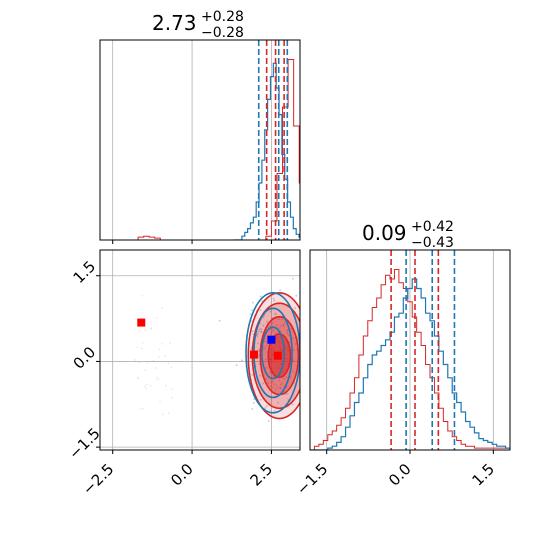  What do you see at coordinates (98, 479) in the screenshot?
I see `x-tick-label: −2.5` at bounding box center [98, 479].